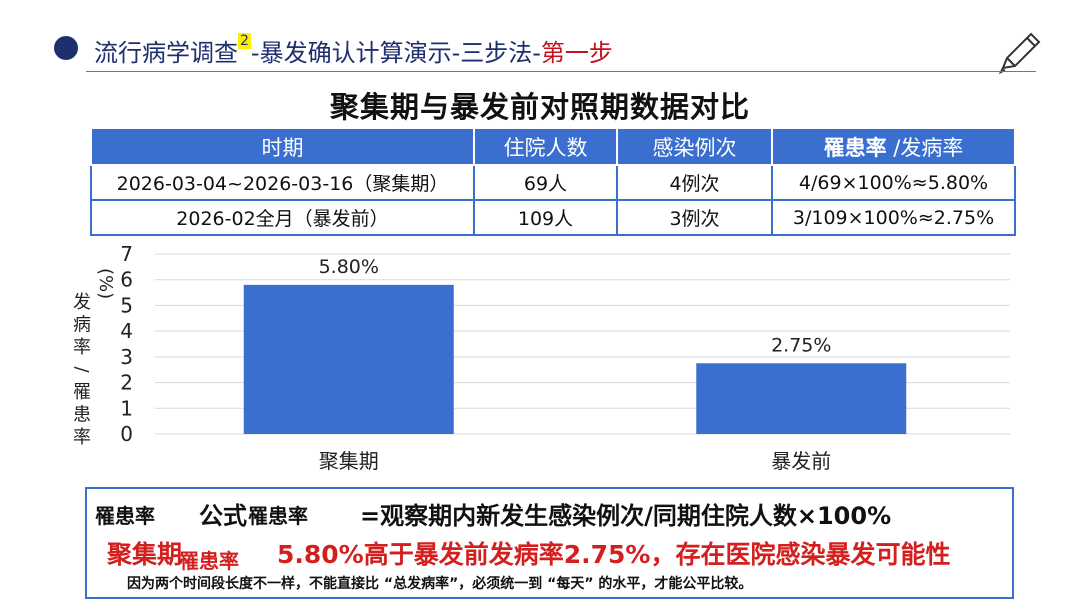 Image resolution: width=1080 pixels, height=608 pixels. Describe the element at coordinates (282, 182) in the screenshot. I see `table-cell: 2026-03-04~2026-03-16（聚集期）` at that location.